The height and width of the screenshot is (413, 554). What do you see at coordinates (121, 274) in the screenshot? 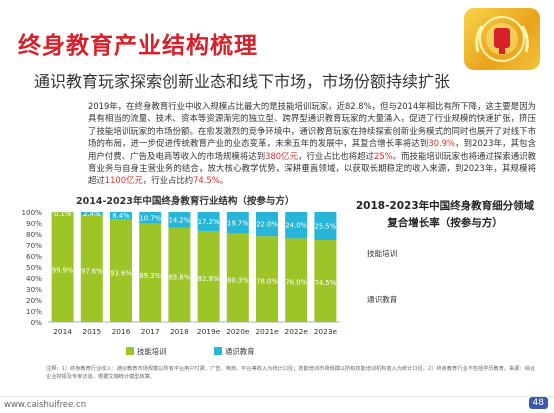
I see `data-label-skill: 93.6%` at bounding box center [121, 274].